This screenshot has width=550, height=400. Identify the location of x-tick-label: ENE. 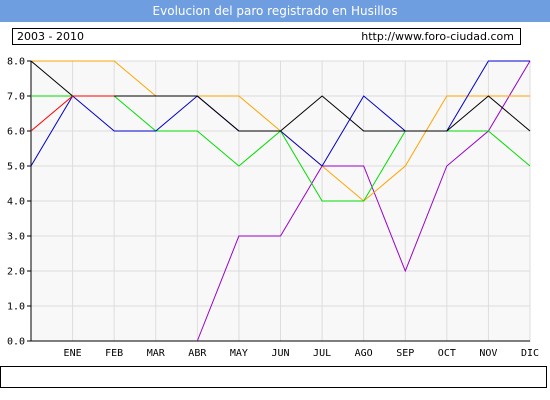
(73, 353).